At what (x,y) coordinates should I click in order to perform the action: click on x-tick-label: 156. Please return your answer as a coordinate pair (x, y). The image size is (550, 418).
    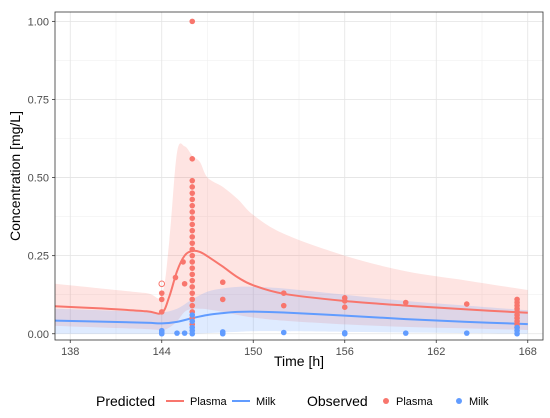
    Looking at the image, I should click on (345, 352).